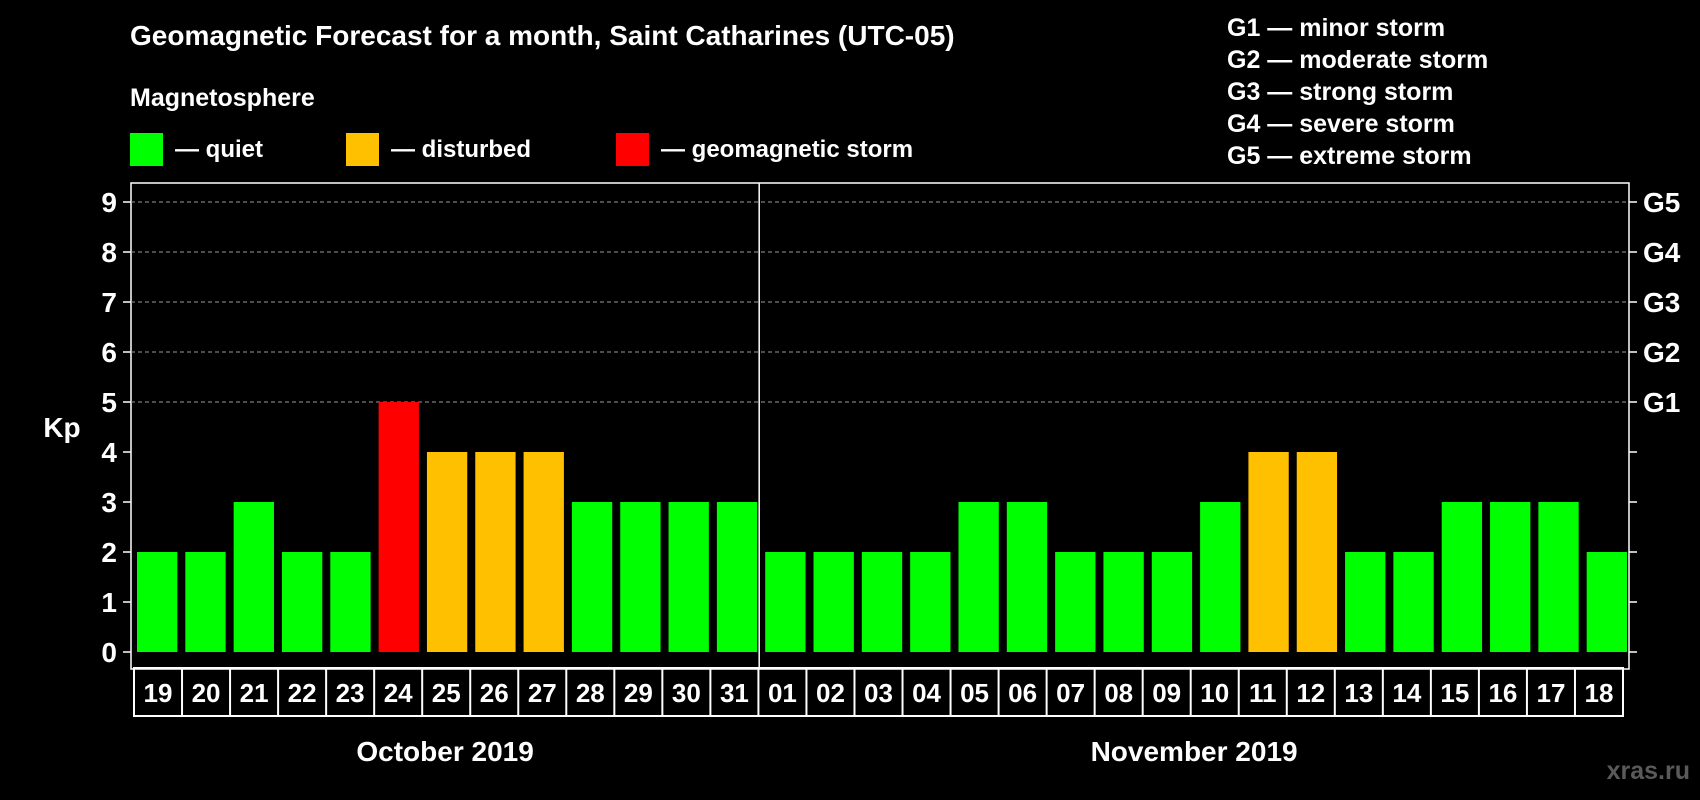 This screenshot has width=1700, height=800. Describe the element at coordinates (61, 427) in the screenshot. I see `y-axis-label: Kp` at that location.